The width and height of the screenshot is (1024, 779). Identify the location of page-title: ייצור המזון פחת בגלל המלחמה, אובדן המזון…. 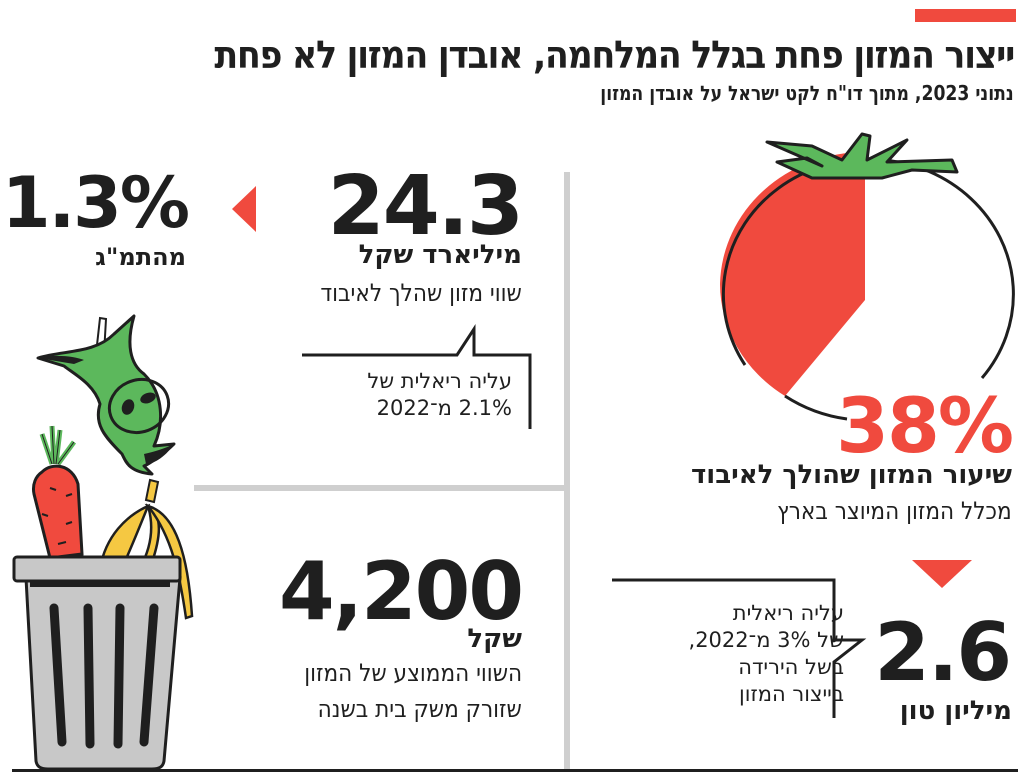
(614, 55).